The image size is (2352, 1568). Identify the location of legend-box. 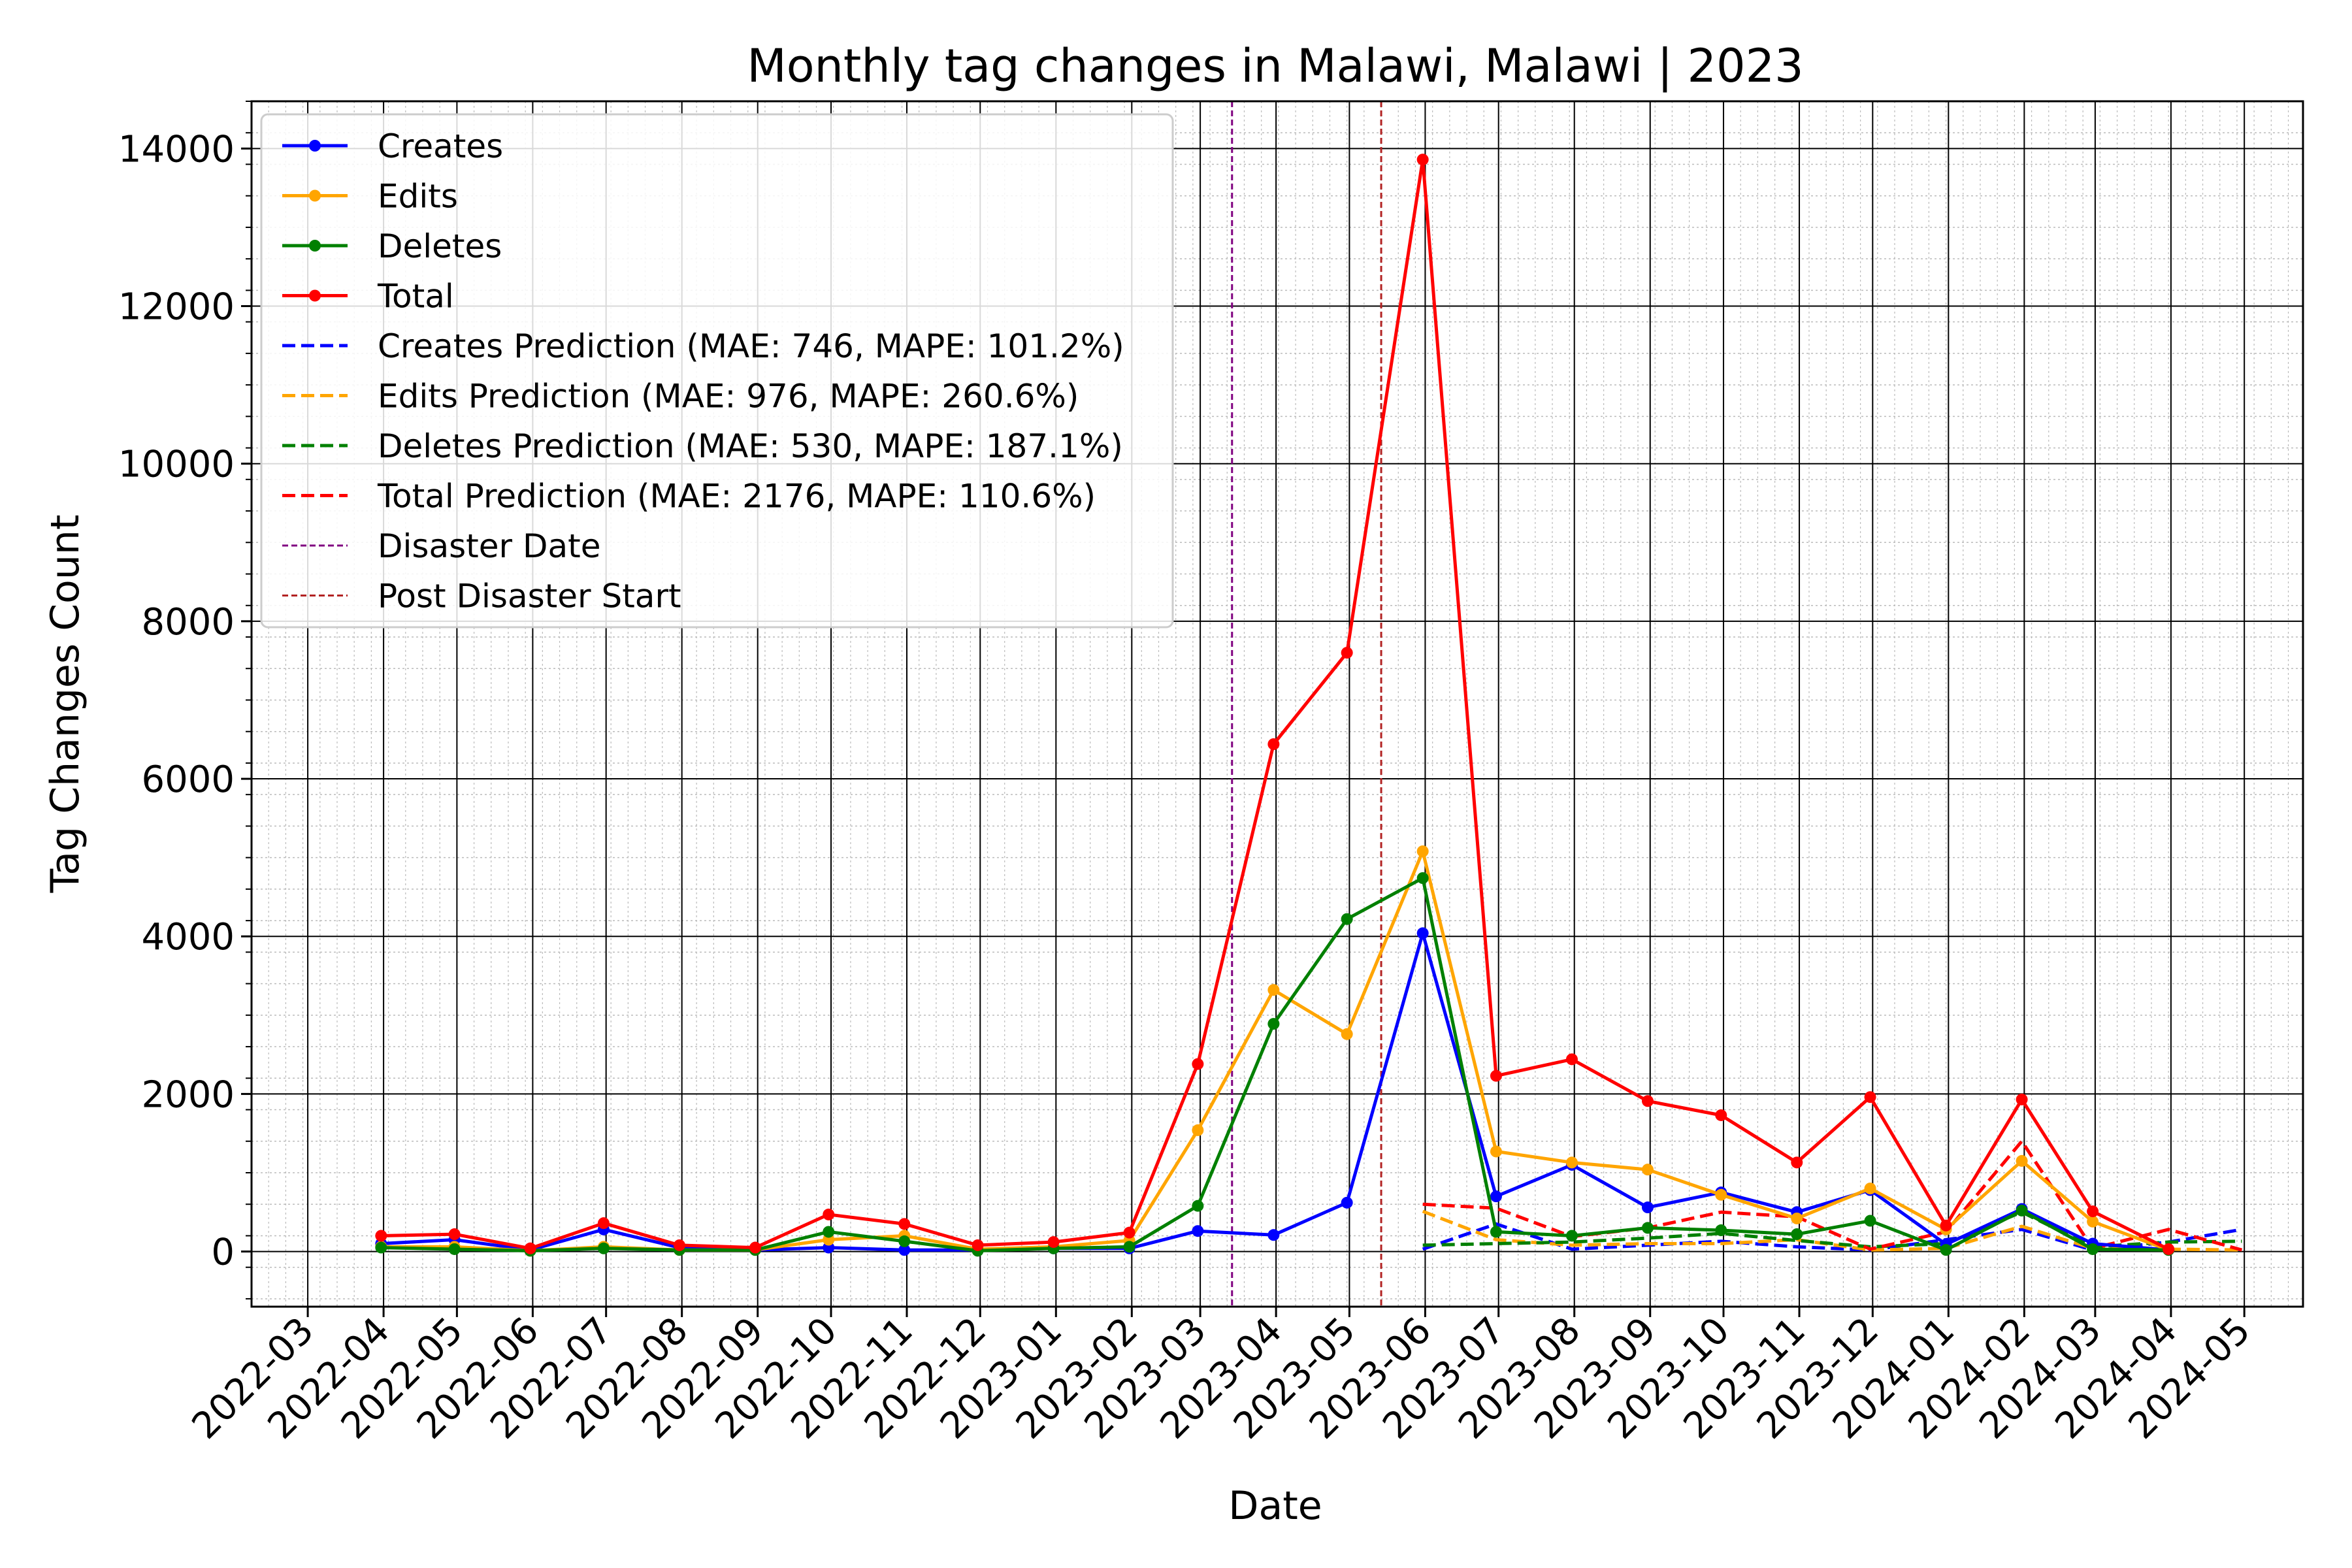
(717, 371).